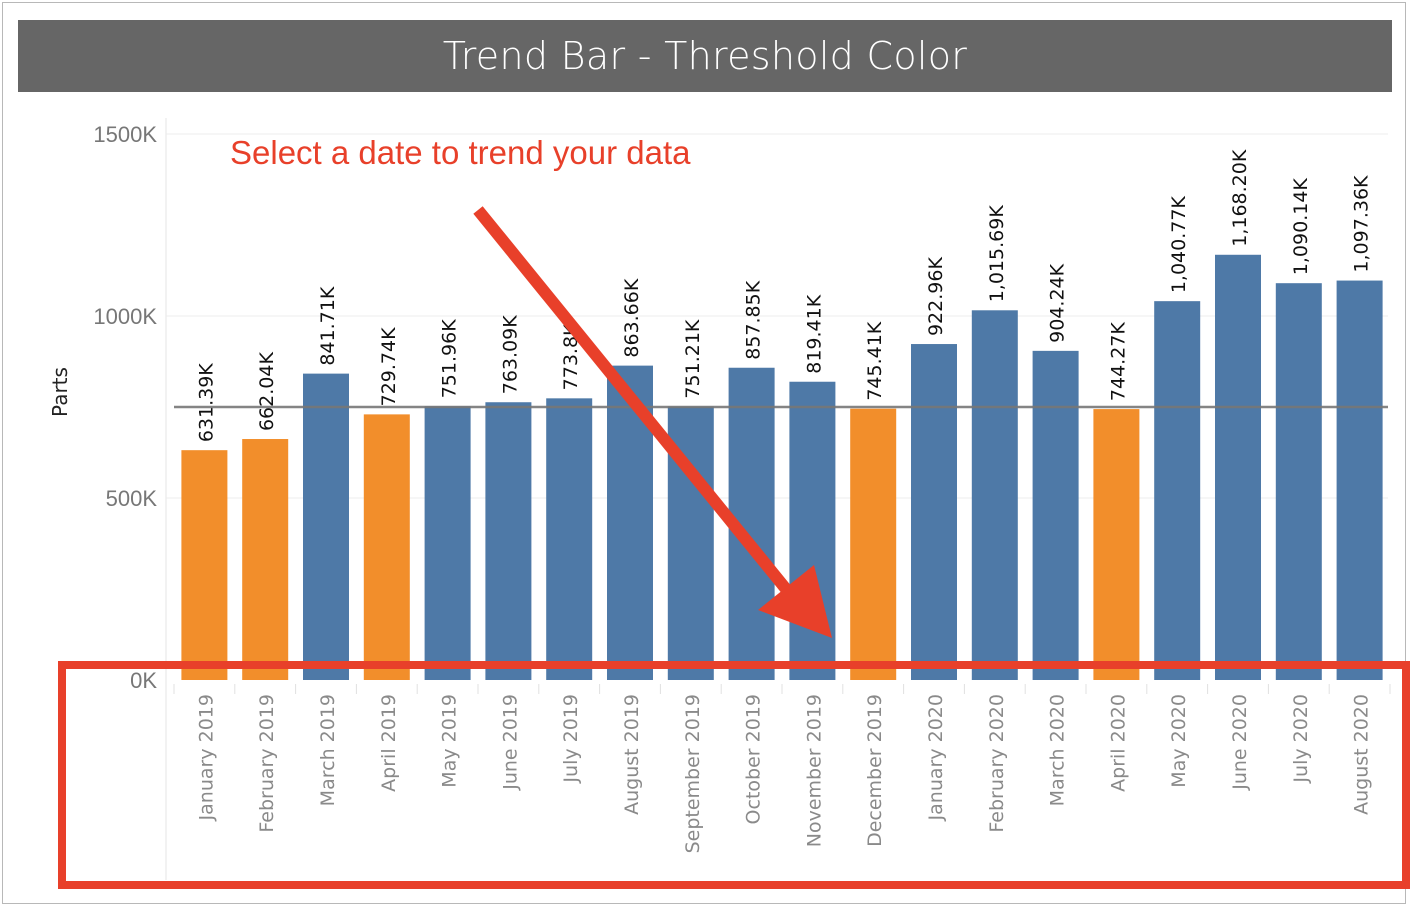  Describe the element at coordinates (936, 757) in the screenshot. I see `x-category-label: January 2020` at that location.